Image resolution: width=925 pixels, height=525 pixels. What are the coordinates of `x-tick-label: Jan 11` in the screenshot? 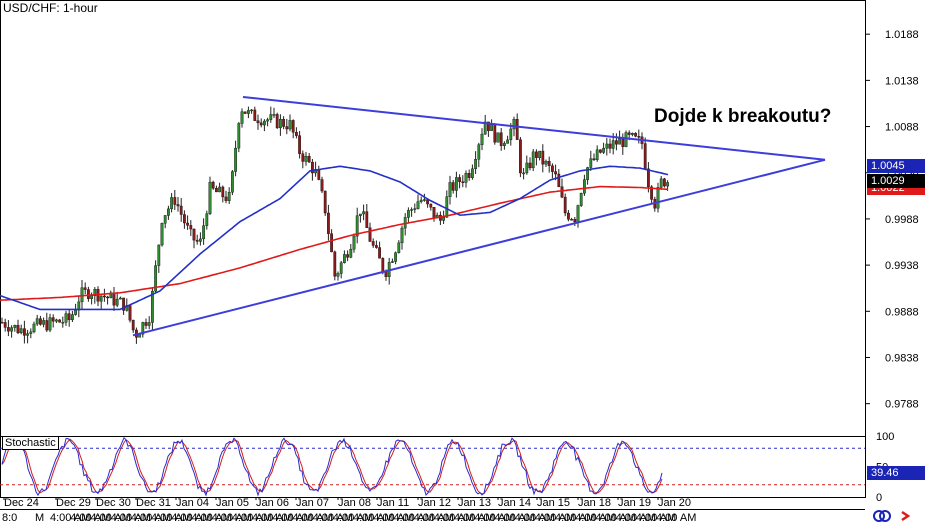 It's located at (393, 503).